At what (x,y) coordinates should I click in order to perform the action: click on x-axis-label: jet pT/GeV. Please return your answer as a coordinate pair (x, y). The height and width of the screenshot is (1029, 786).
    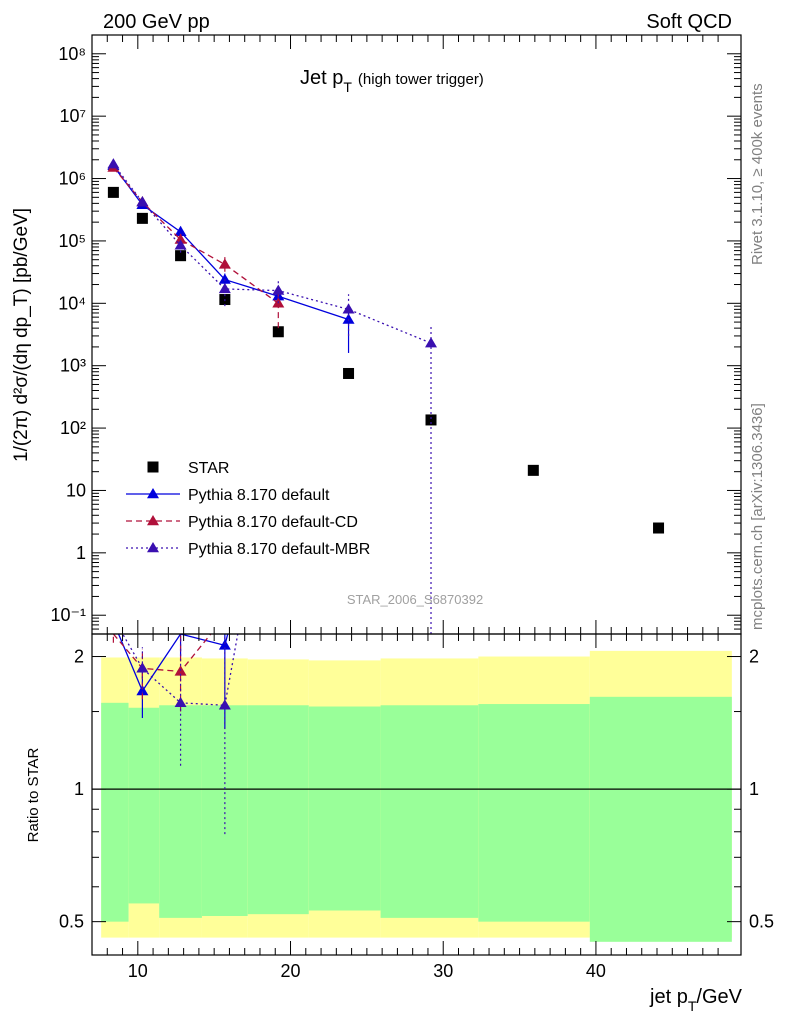
    Looking at the image, I should click on (696, 1000).